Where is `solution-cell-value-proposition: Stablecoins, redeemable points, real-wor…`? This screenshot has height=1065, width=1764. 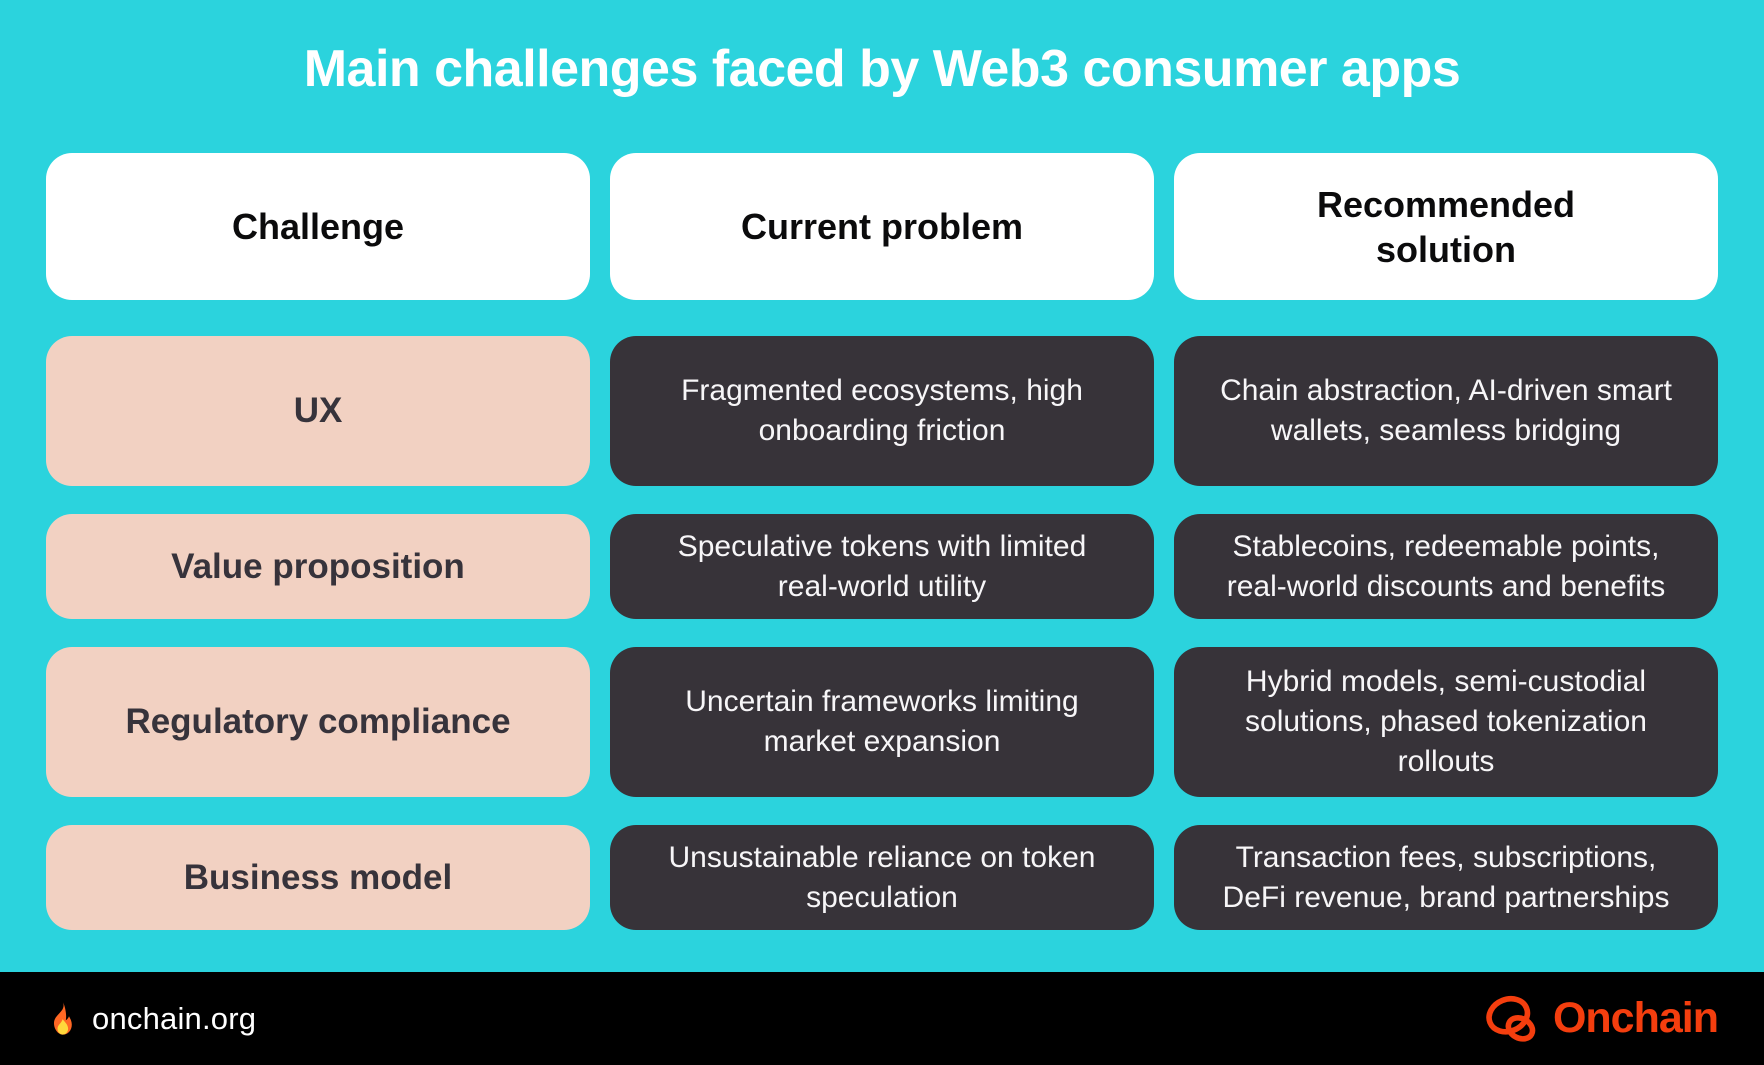 solution-cell-value-proposition: Stablecoins, redeemable points, real-wor… is located at coordinates (1446, 566).